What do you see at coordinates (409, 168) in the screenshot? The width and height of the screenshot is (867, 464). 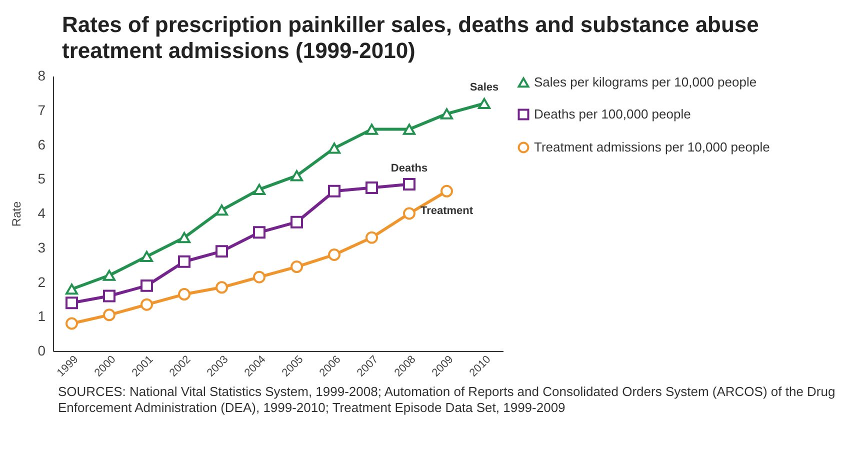 I see `annotation: Deaths` at bounding box center [409, 168].